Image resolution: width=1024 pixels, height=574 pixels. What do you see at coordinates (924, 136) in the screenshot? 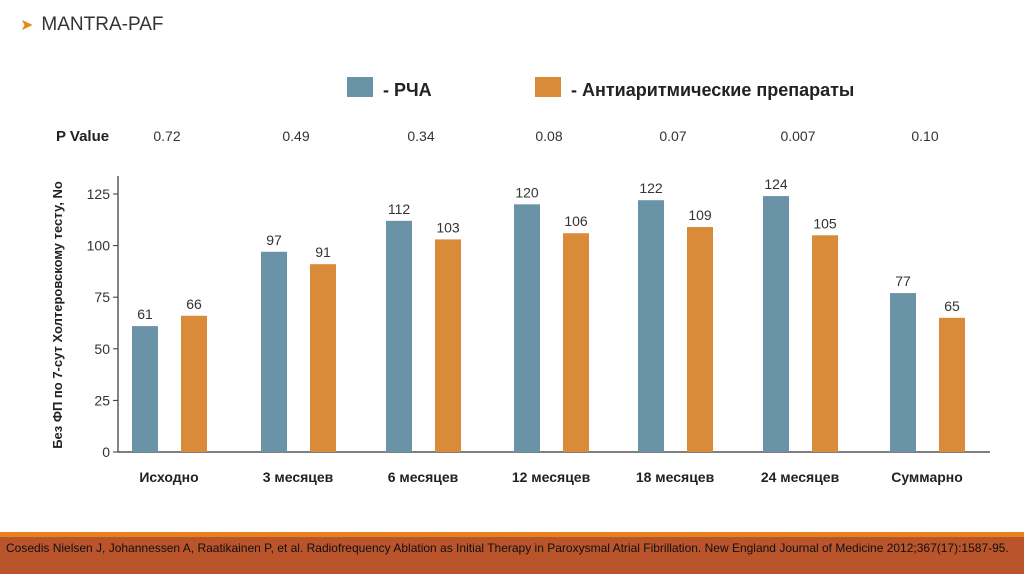
I see `p-value: 0.10` at bounding box center [924, 136].